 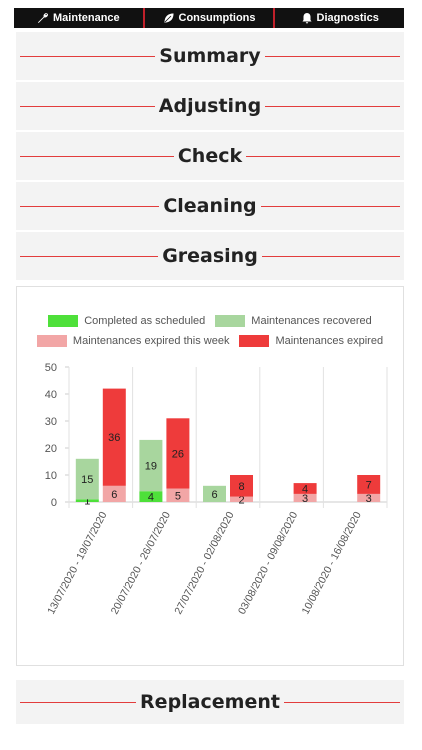 I want to click on section-replacement: Replacement, so click(x=210, y=702).